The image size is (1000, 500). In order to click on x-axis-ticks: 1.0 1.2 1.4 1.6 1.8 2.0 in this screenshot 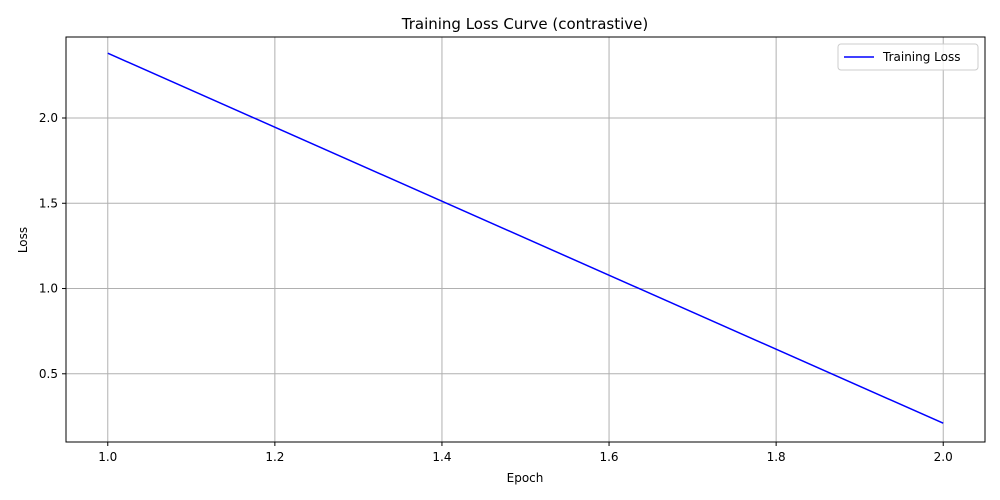, I will do `click(525, 453)`.